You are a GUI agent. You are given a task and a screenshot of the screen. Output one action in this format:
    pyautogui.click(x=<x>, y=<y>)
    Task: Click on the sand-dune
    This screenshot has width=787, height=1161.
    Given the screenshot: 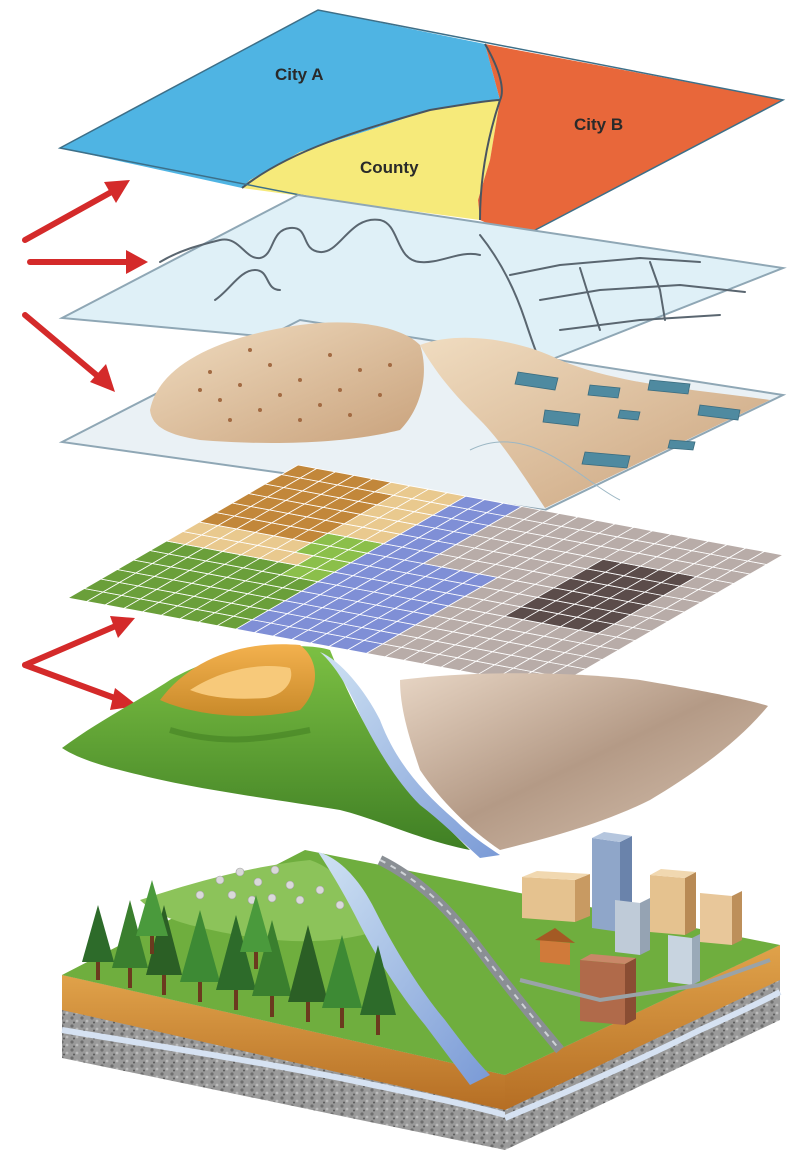 What is the action you would take?
    pyautogui.click(x=287, y=382)
    